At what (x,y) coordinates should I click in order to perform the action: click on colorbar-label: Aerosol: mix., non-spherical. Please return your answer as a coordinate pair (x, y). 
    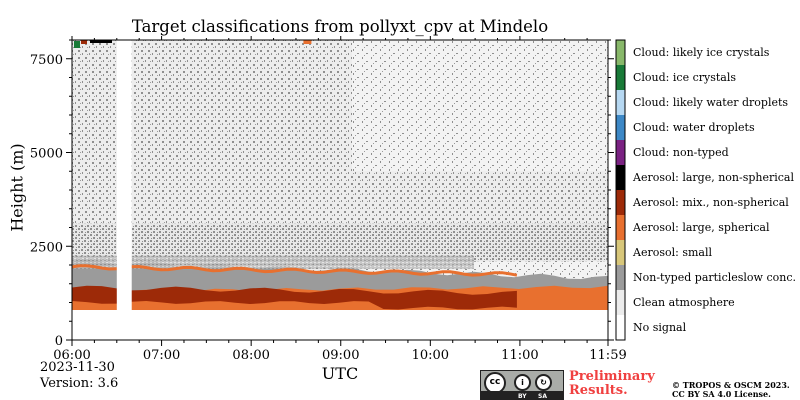
    Looking at the image, I should click on (711, 202).